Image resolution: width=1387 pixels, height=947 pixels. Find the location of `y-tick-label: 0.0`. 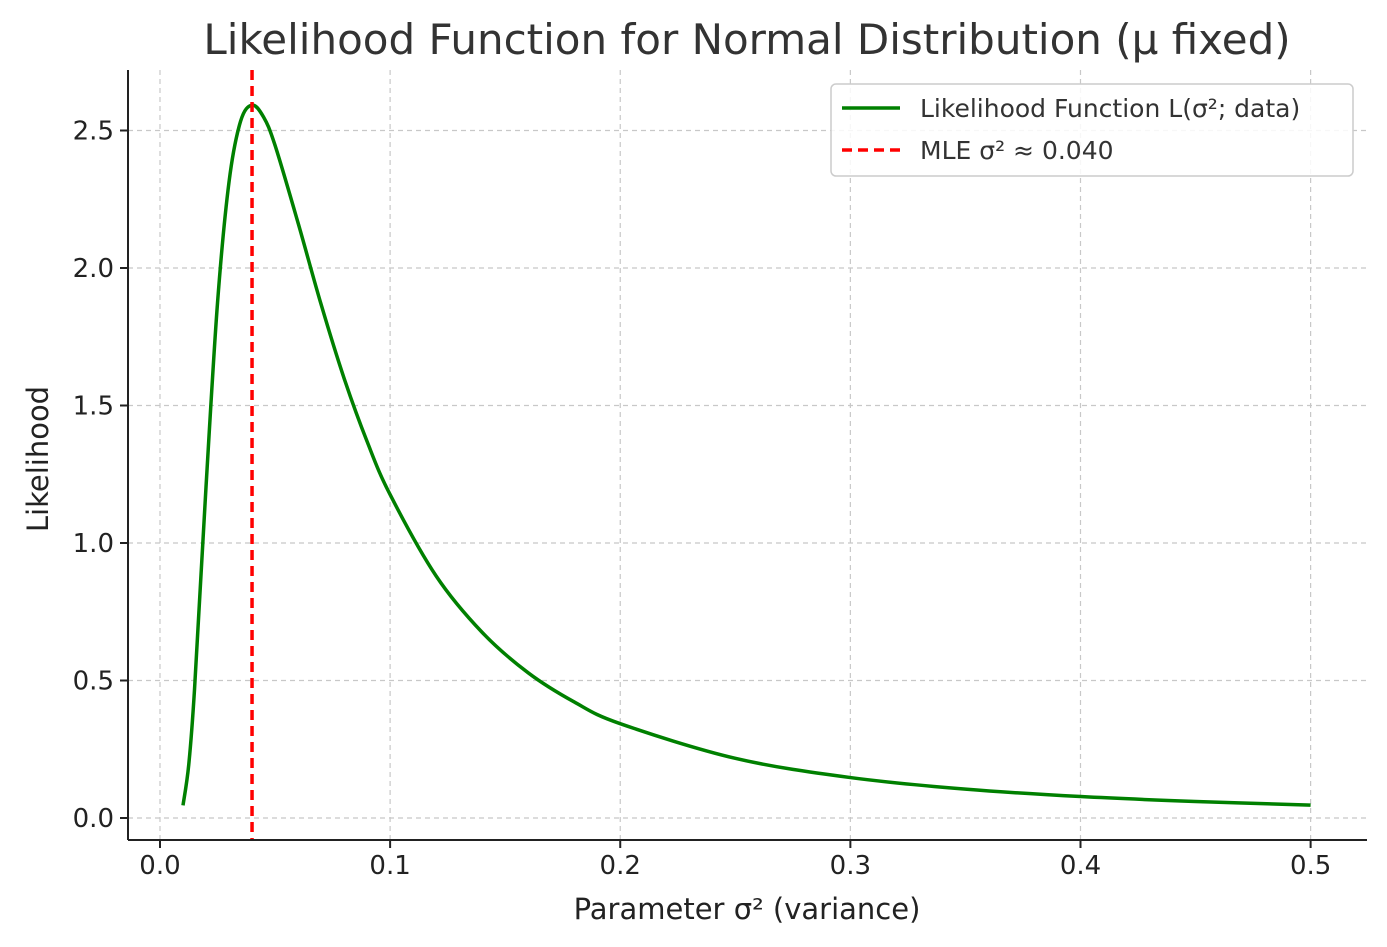

y-tick-label: 0.0 is located at coordinates (93, 819).